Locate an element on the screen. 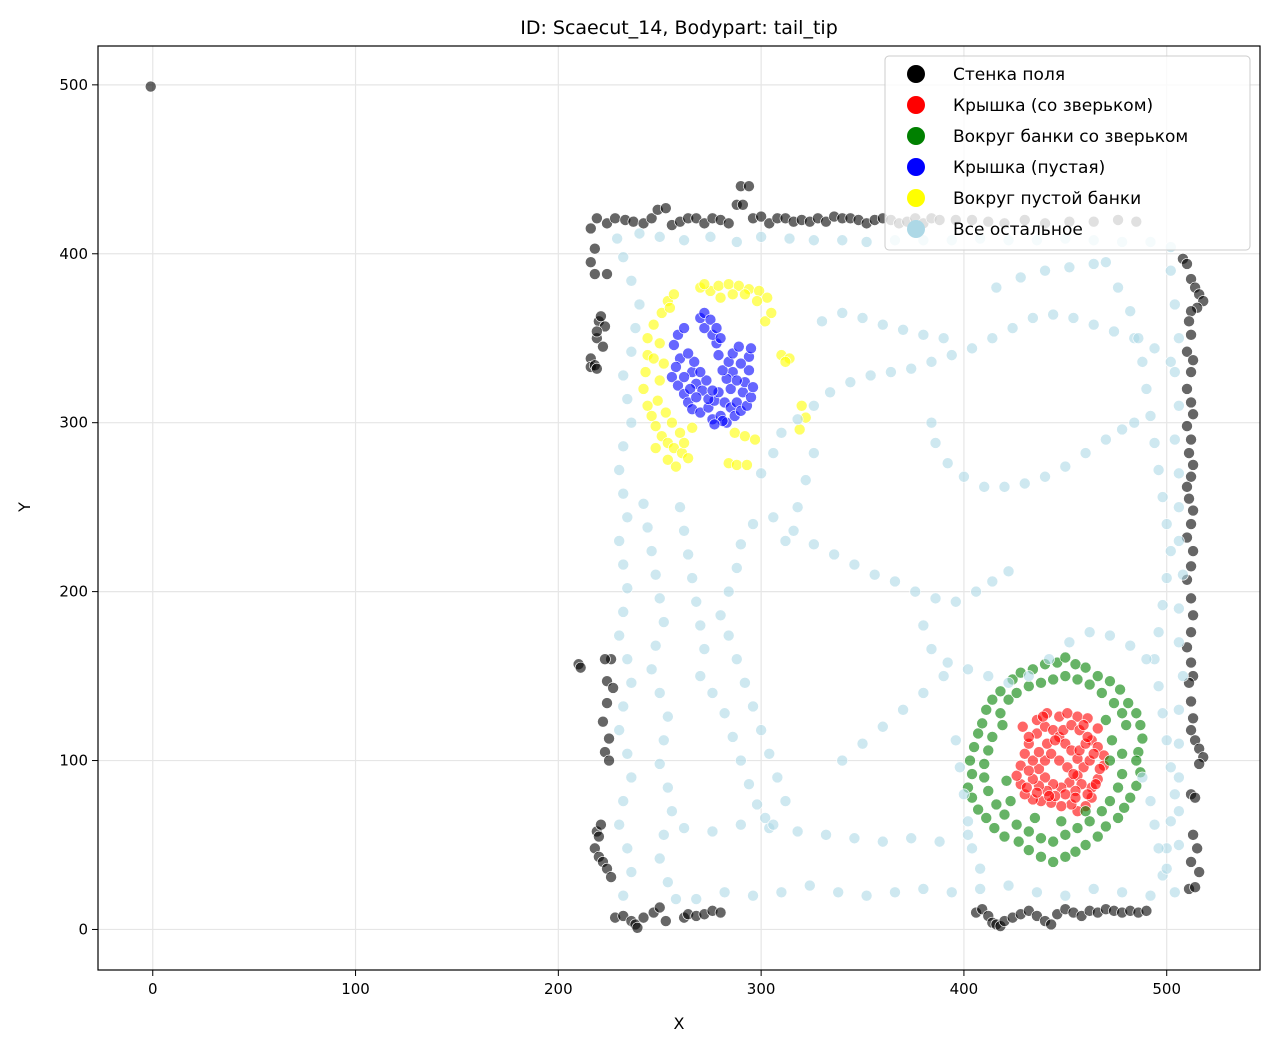 This screenshot has height=1048, width=1275. x-tick-label: 400 is located at coordinates (964, 989).